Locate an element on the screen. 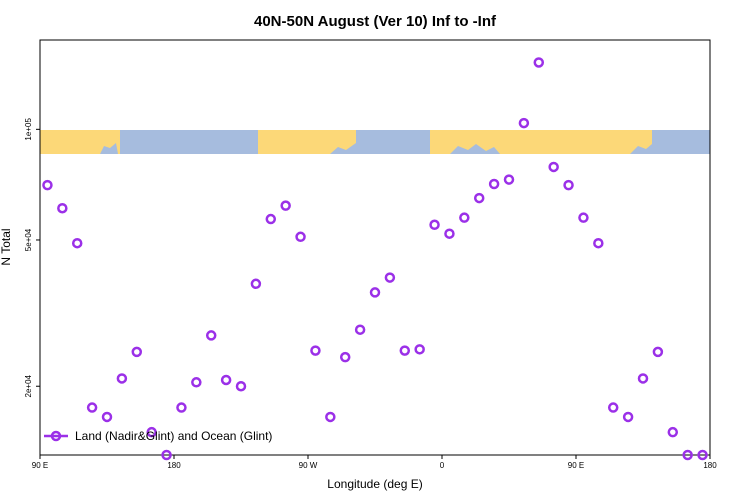 The width and height of the screenshot is (750, 500). x-axis-label: Longitude (deg E) is located at coordinates (374, 484).